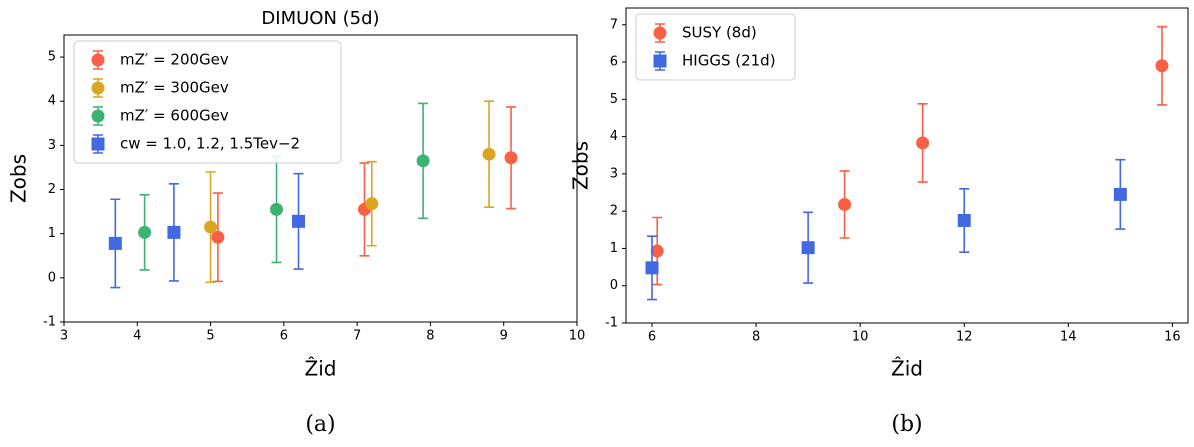 The image size is (1194, 447). What do you see at coordinates (504, 336) in the screenshot?
I see `x-tick-label: 9` at bounding box center [504, 336].